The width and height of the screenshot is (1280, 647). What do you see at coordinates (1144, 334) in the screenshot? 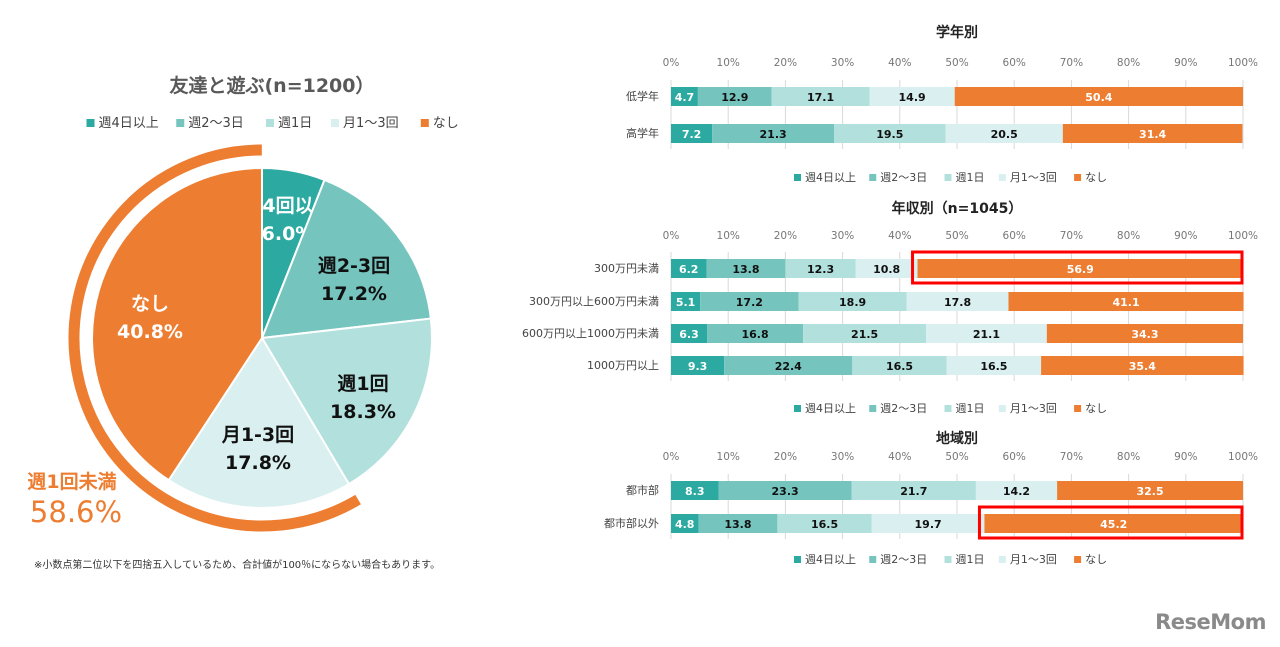
I see `bar-value-label: 34.3` at bounding box center [1144, 334].